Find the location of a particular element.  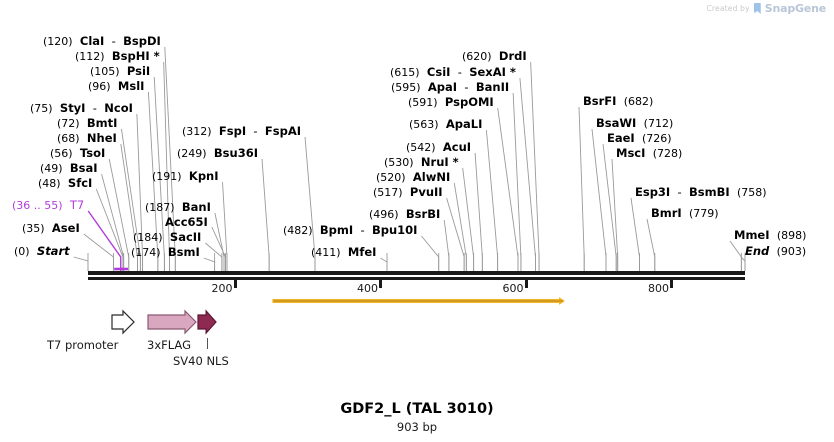

enzyme-label-t7: (36 .. 55) T7 is located at coordinates (48, 205).